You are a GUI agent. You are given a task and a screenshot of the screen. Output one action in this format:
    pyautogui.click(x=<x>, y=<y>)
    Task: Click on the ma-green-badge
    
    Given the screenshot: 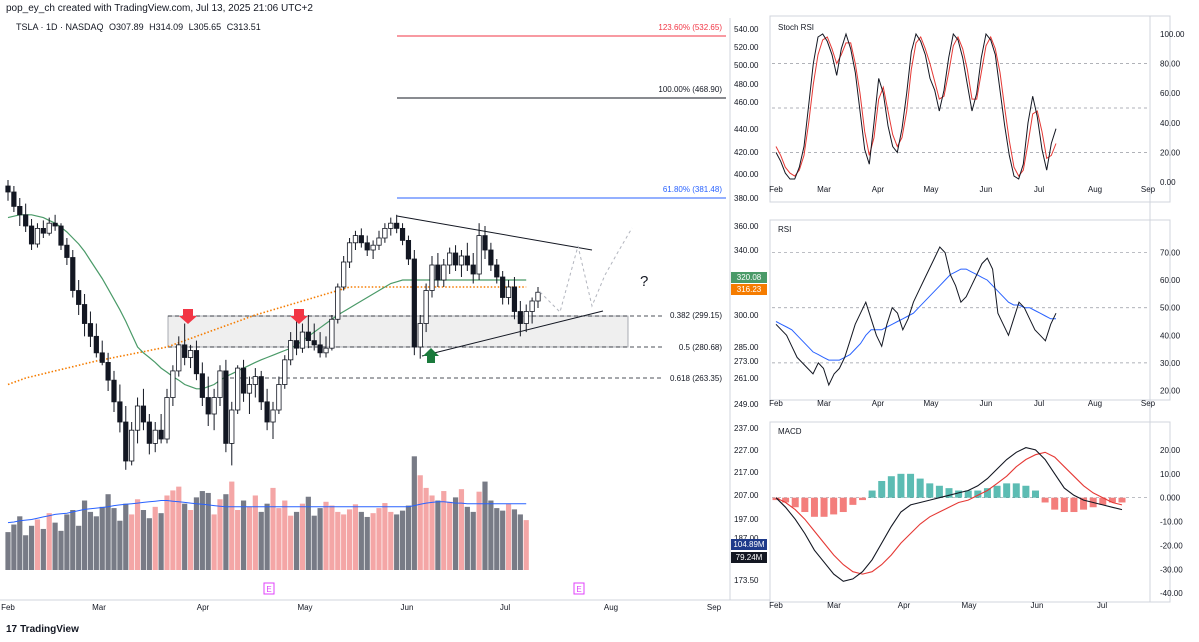 What is the action you would take?
    pyautogui.click(x=749, y=277)
    